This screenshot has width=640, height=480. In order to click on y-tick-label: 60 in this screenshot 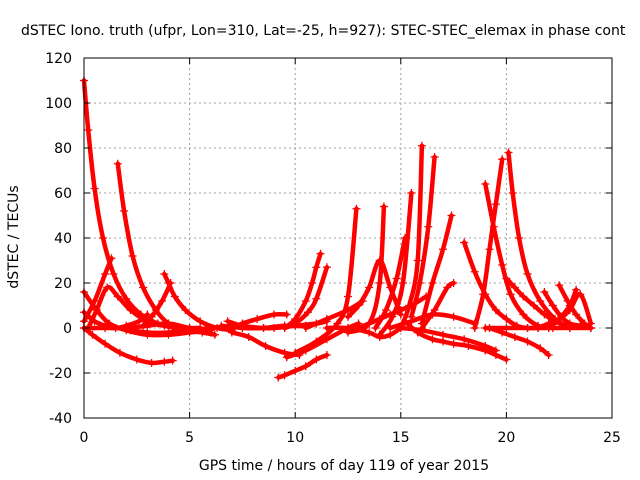, I will do `click(63, 194)`.